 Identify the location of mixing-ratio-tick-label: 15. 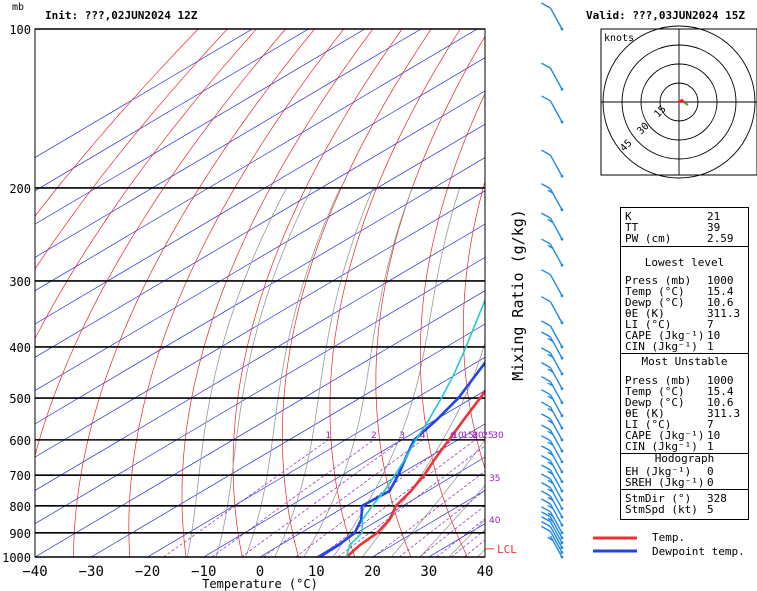
(467, 436).